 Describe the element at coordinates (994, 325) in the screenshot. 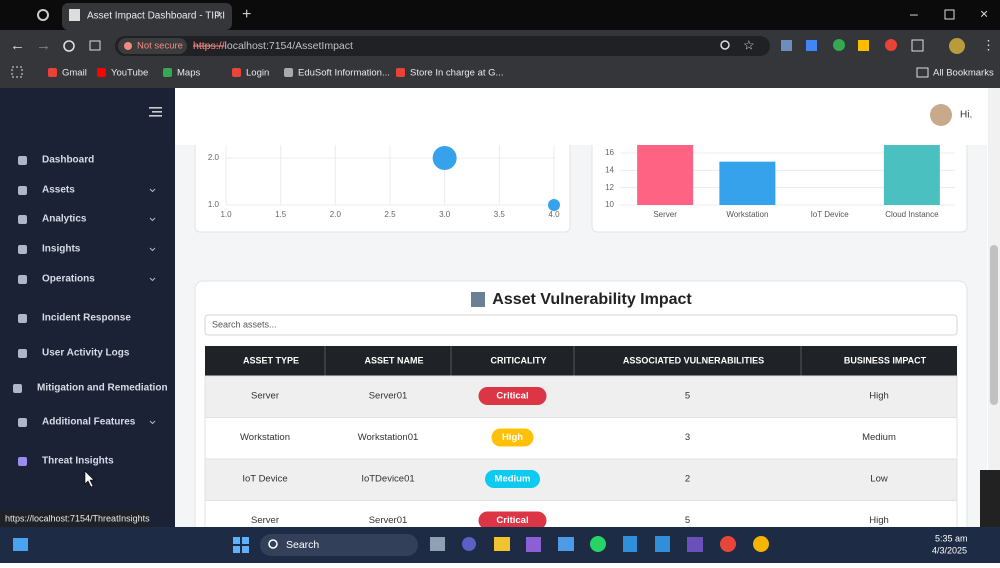

I see `scroll-thumb` at that location.